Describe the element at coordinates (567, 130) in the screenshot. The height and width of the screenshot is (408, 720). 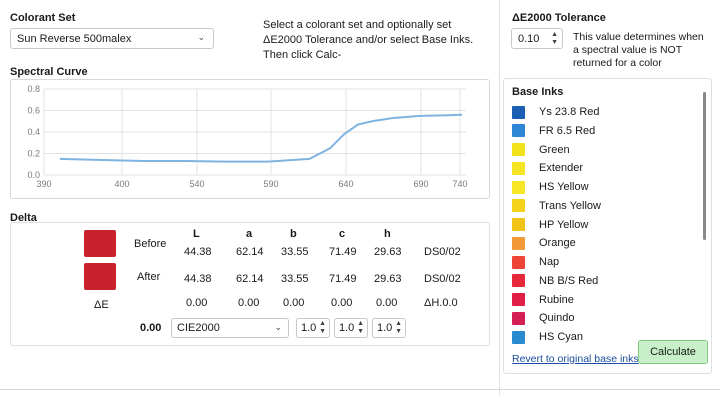
I see `ink-name: FR 6.5 Red` at that location.